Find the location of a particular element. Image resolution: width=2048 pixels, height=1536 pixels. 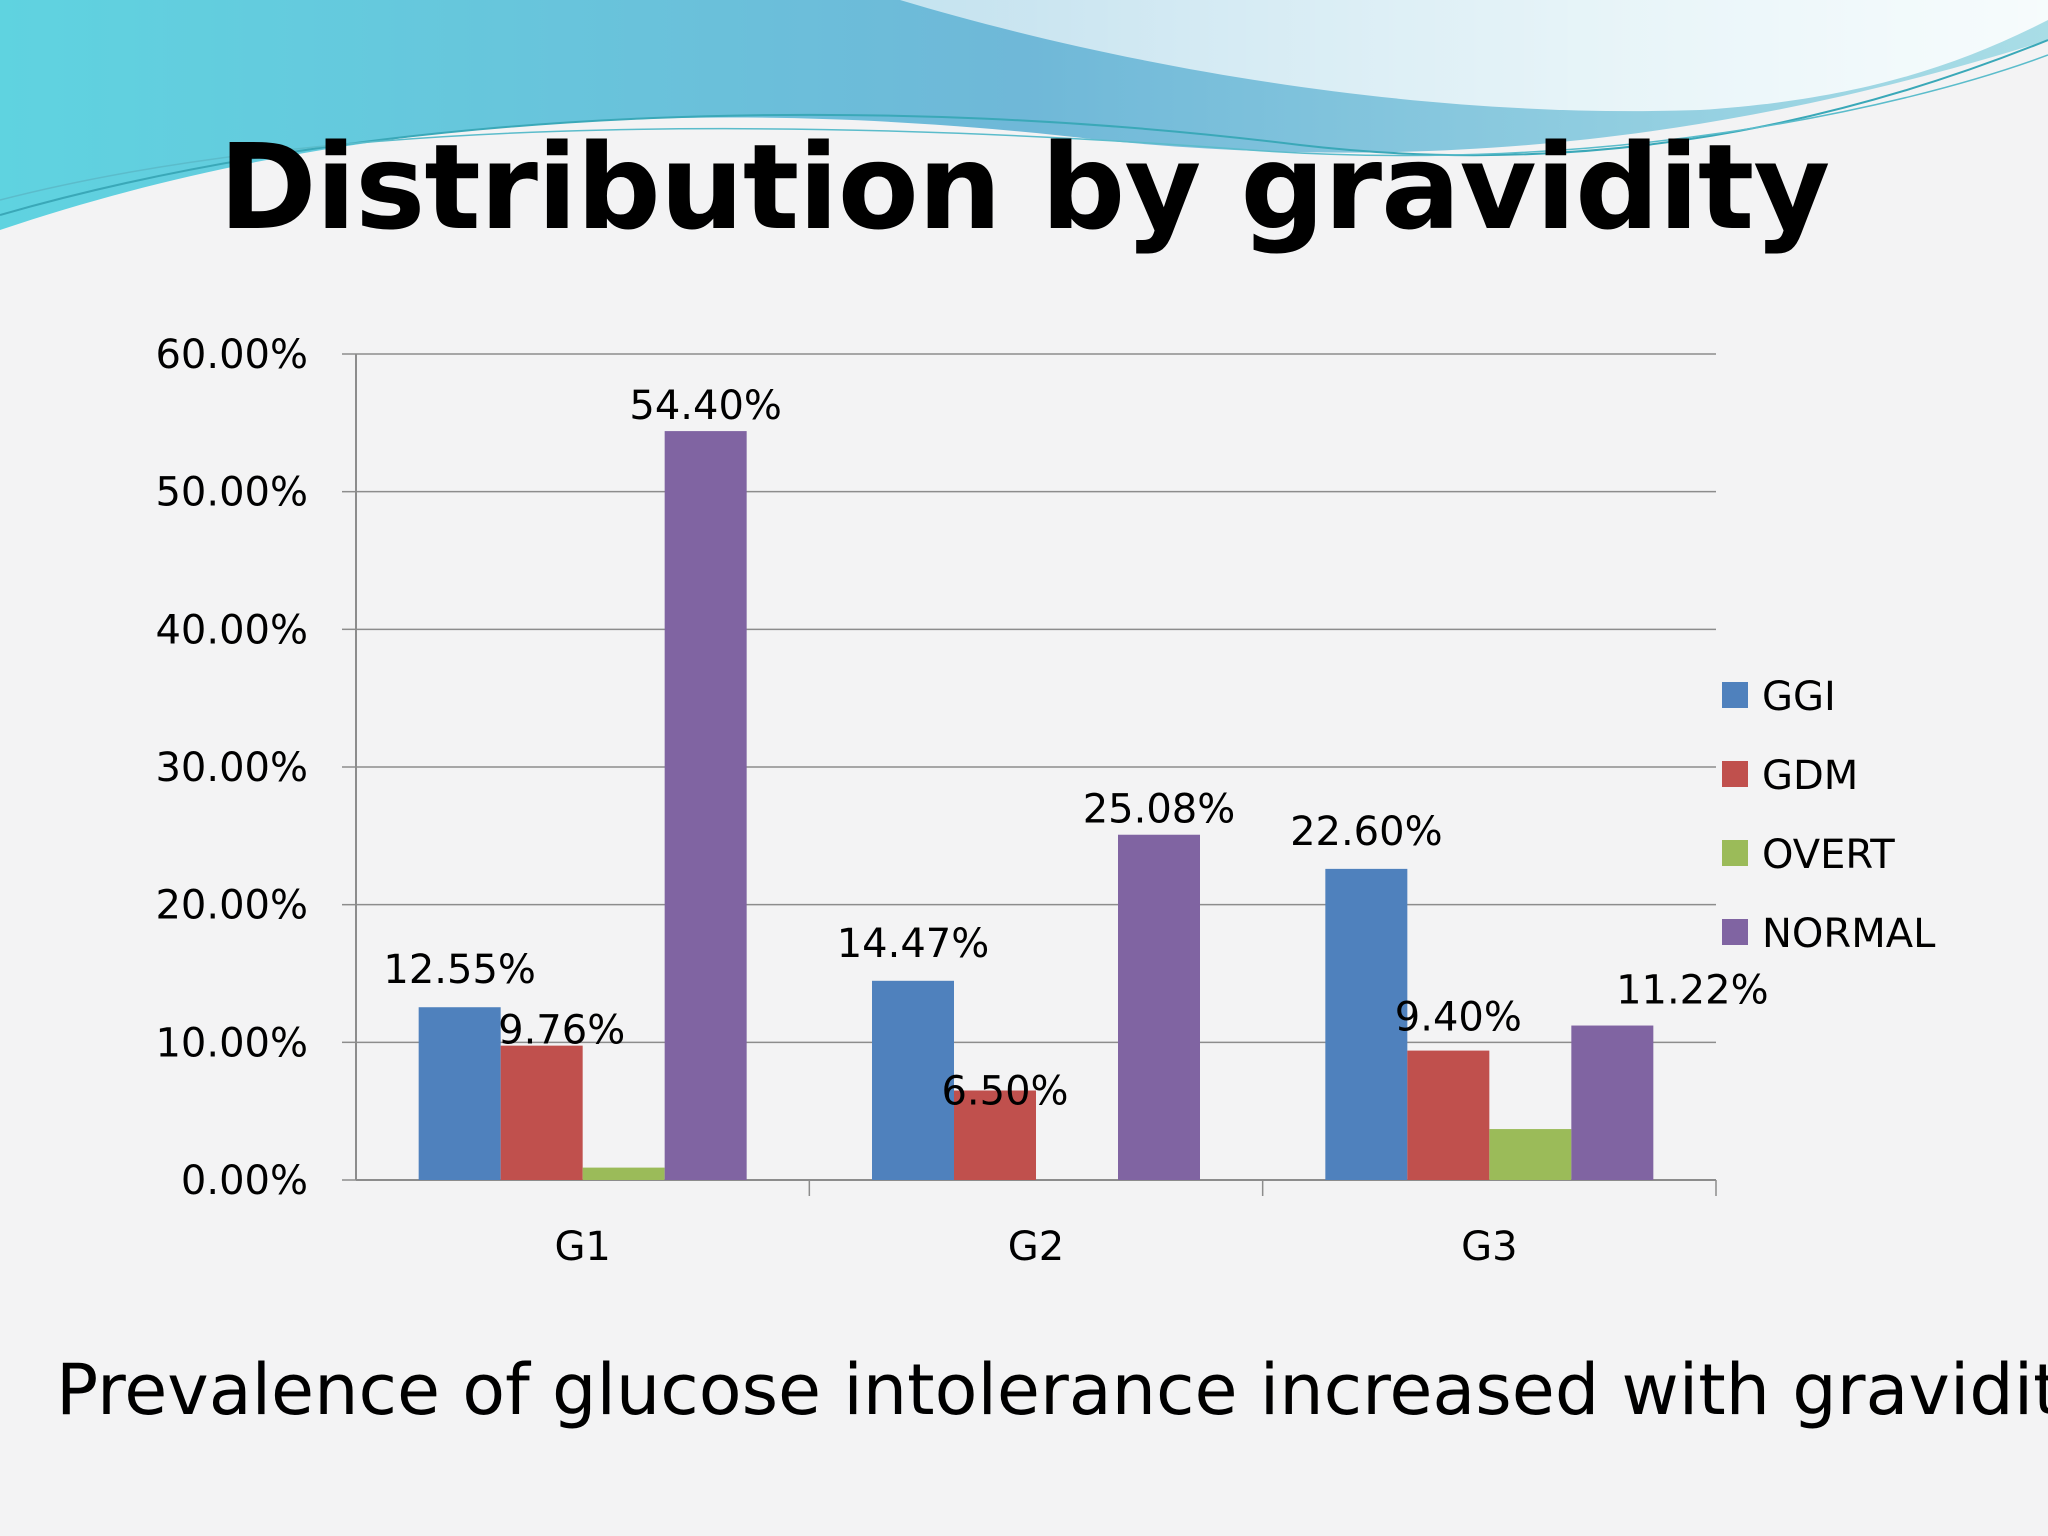

y-tick-label: 20.00% is located at coordinates (231, 906).